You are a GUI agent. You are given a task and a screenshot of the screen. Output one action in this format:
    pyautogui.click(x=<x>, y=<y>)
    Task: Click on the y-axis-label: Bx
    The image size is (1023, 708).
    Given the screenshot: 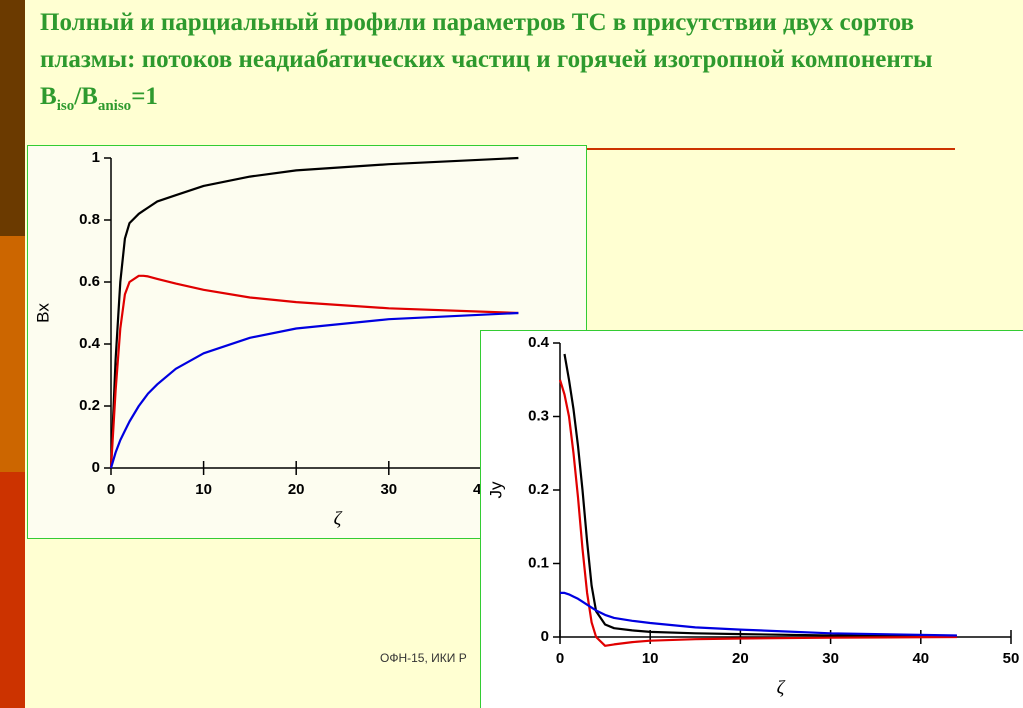 What is the action you would take?
    pyautogui.click(x=42, y=313)
    